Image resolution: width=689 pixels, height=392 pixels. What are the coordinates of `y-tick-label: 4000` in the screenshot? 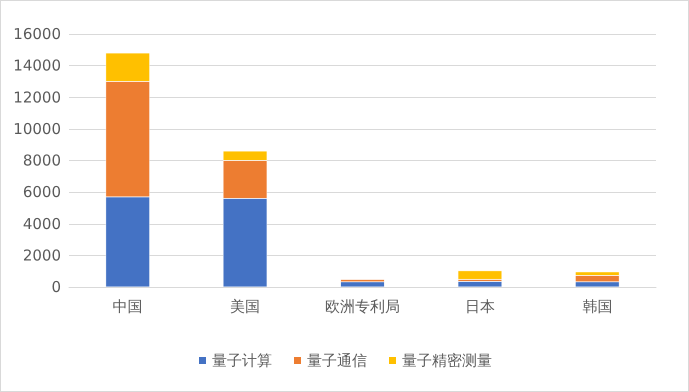 It's located at (41, 223).